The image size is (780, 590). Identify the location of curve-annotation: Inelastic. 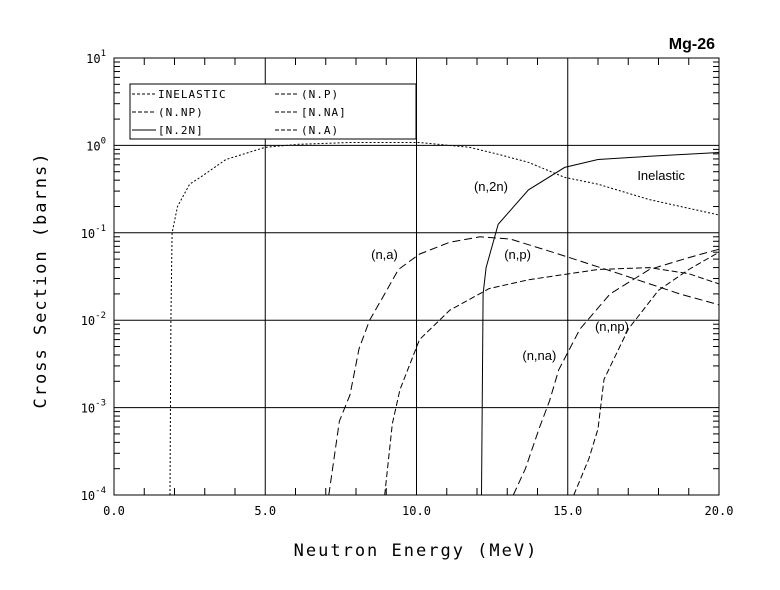
(661, 175).